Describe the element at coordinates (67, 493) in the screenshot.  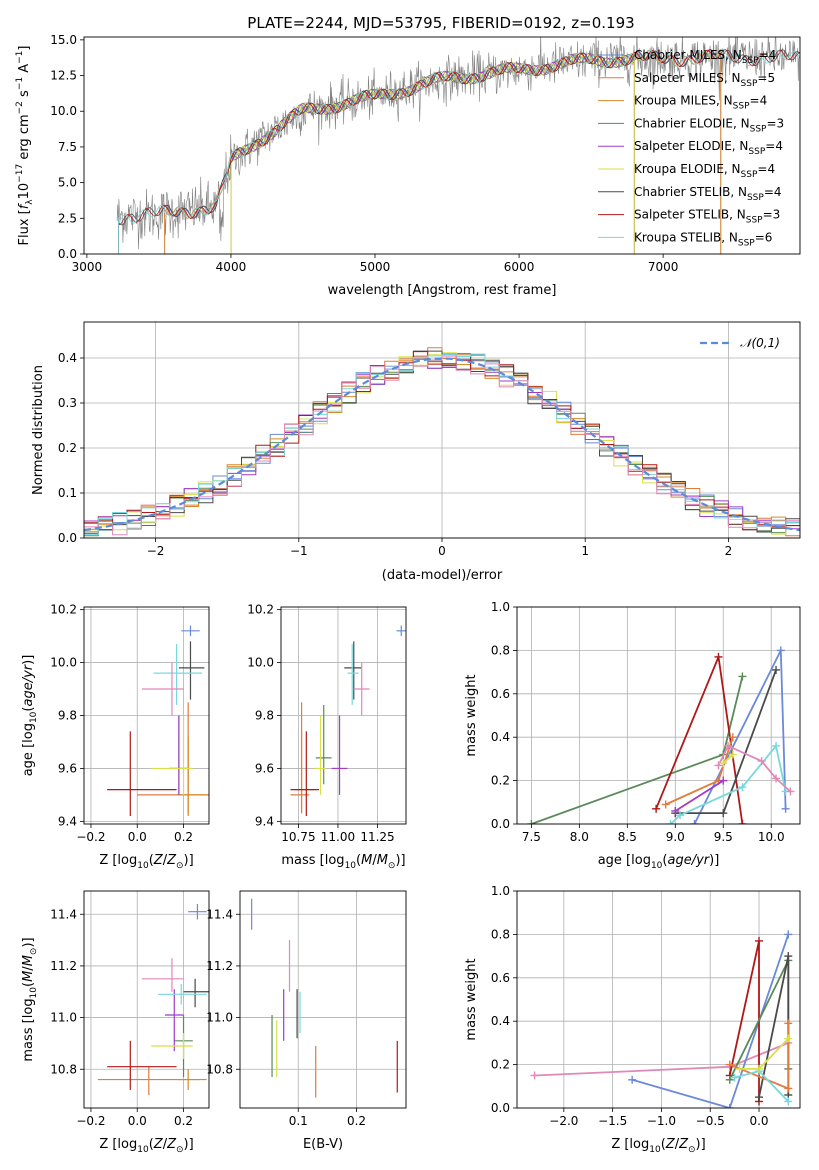
I see `y-tick-label: 0.1` at that location.